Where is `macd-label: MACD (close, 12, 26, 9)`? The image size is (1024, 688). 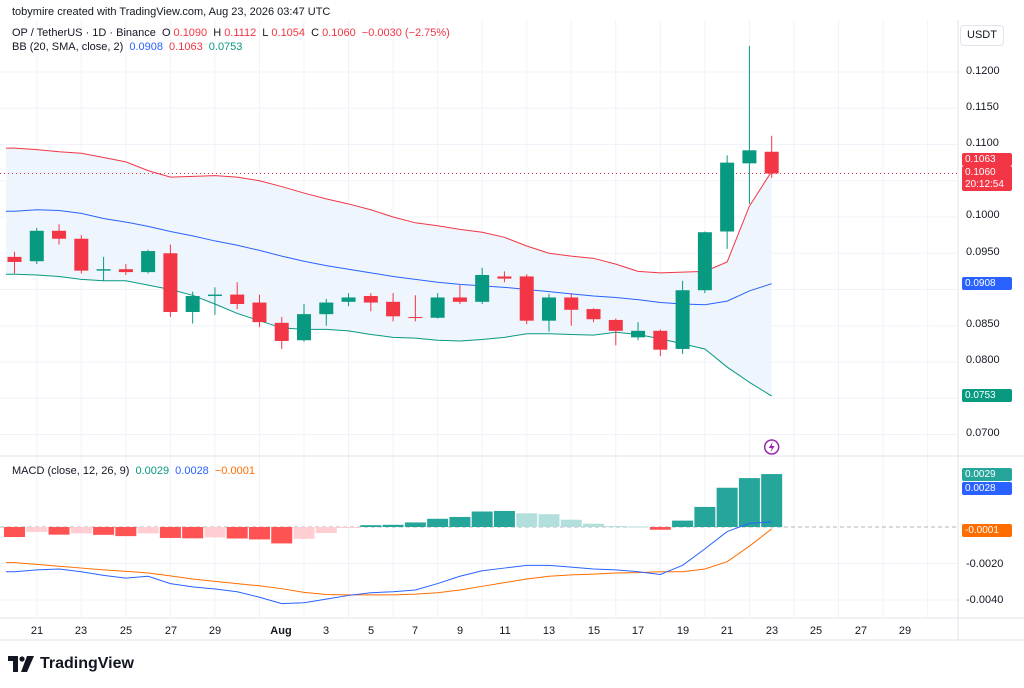 macd-label: MACD (close, 12, 26, 9) is located at coordinates (71, 471).